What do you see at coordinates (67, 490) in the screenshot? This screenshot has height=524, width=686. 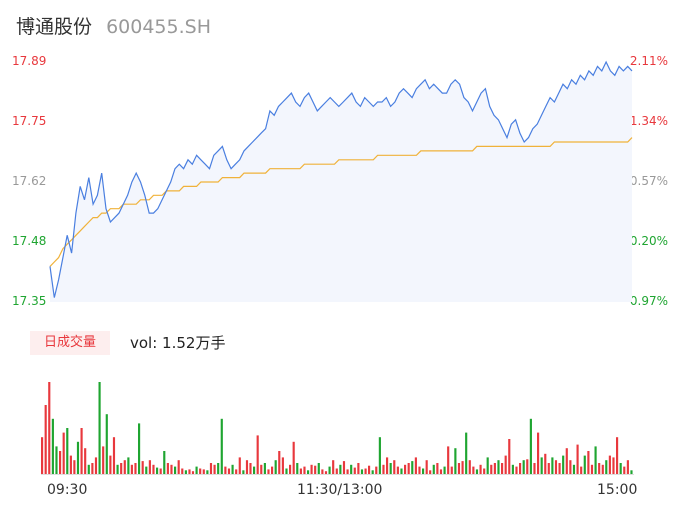 I see `x-tick-open: 09:30` at bounding box center [67, 490].